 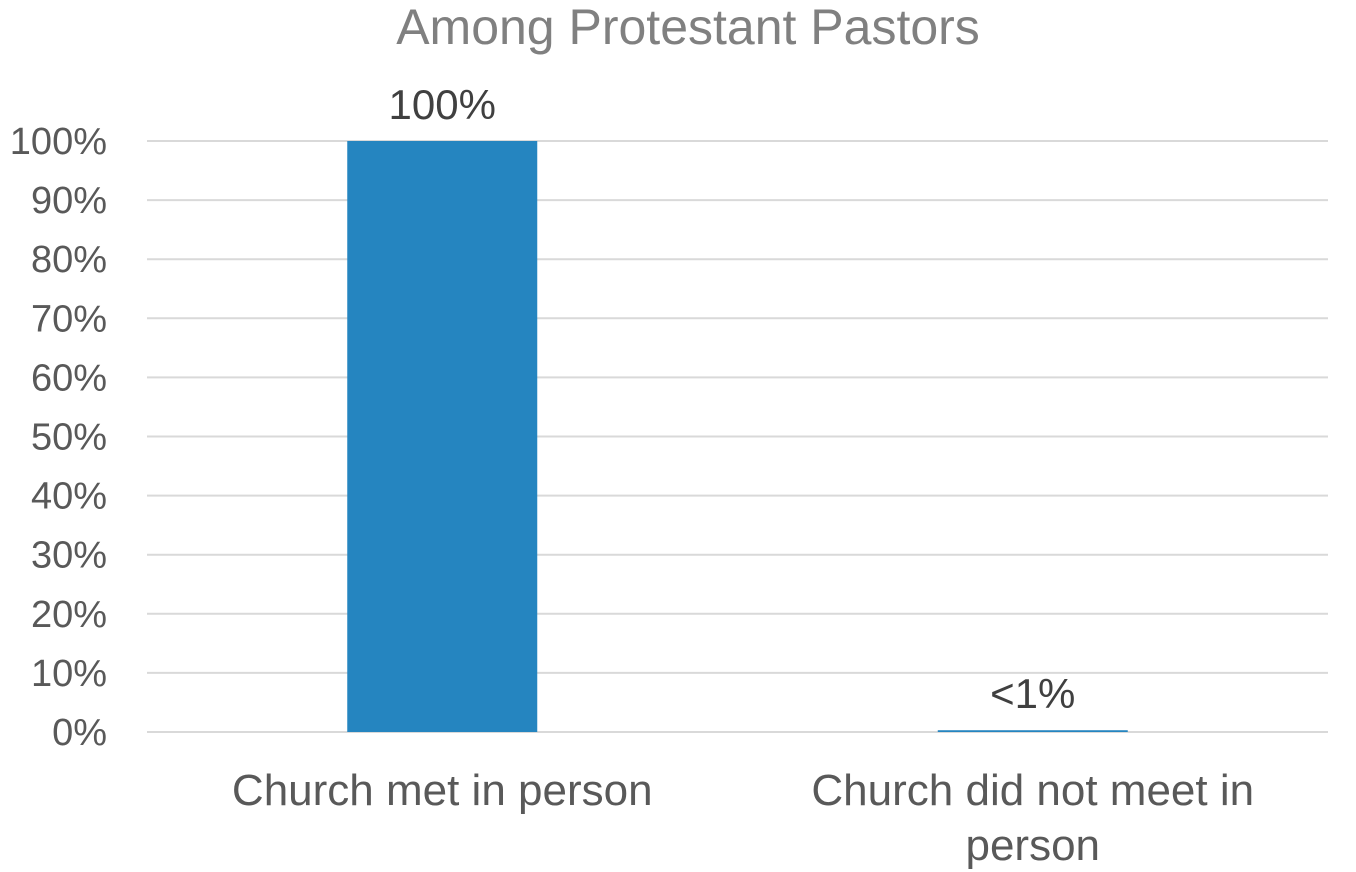 I want to click on y-tick-label: 80%, so click(x=69, y=260).